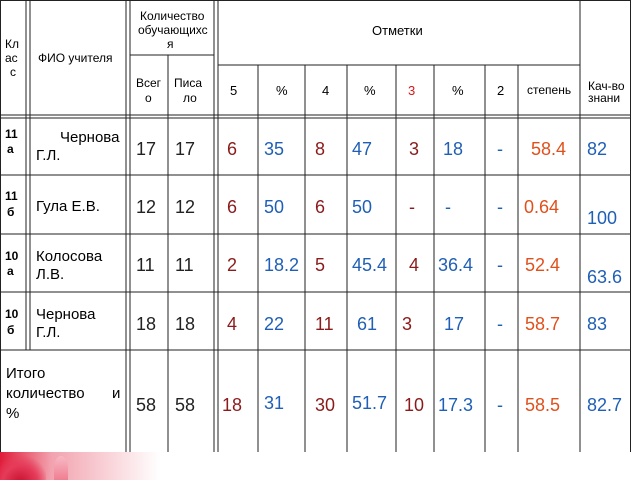 This screenshot has height=480, width=640. Describe the element at coordinates (500, 149) in the screenshot. I see `row1-n2: -` at that location.